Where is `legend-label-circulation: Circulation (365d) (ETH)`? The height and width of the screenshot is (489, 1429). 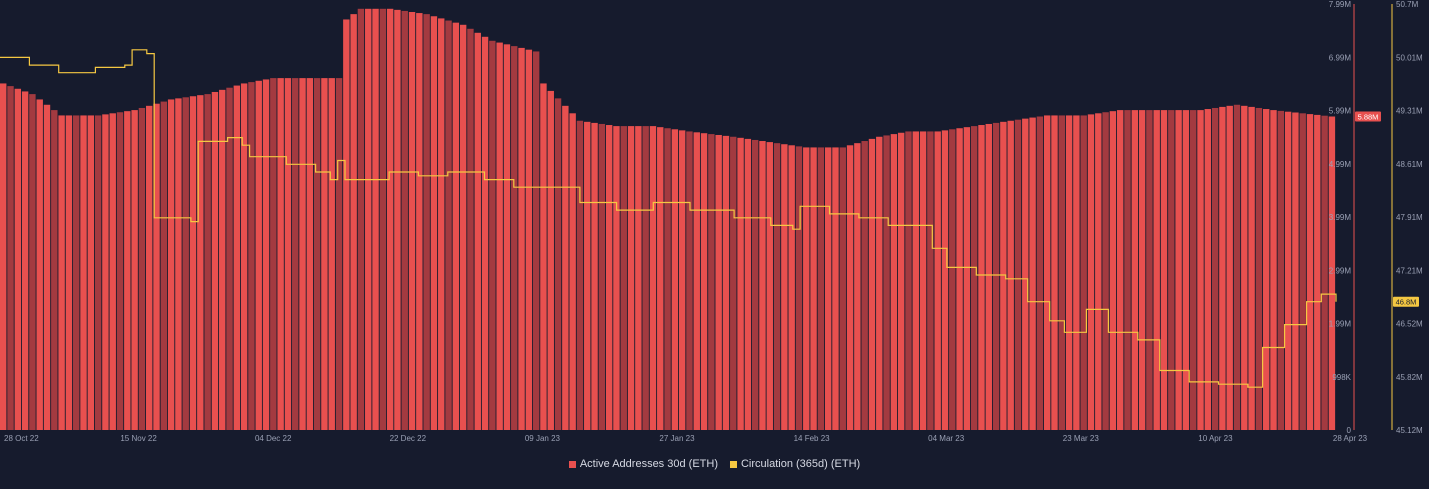
legend-label-circulation: Circulation (365d) (ETH) is located at coordinates (800, 464).